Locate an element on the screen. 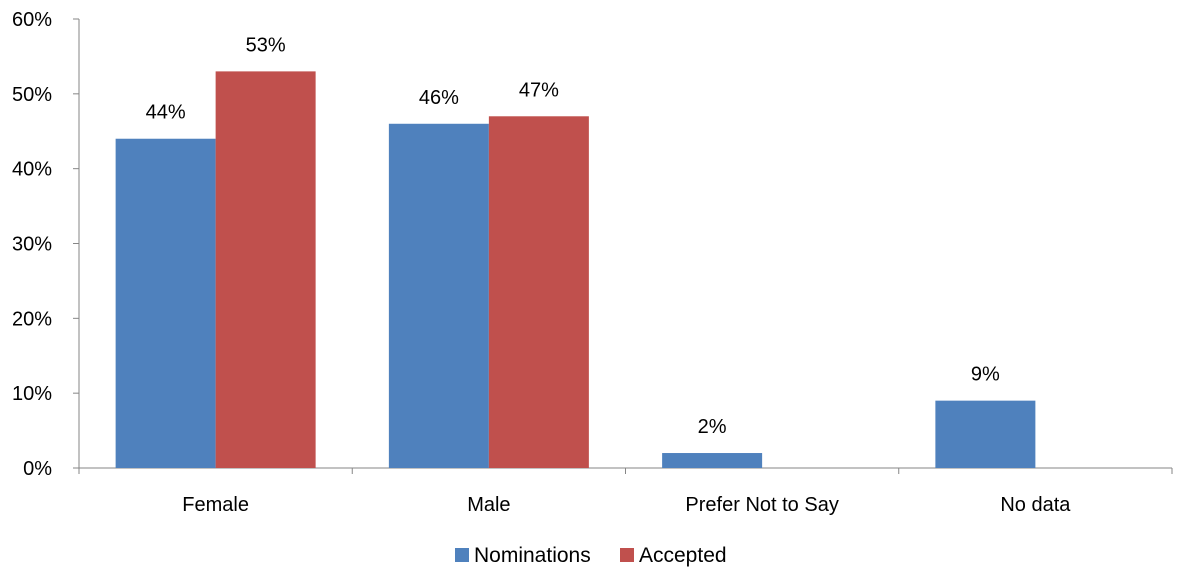 The image size is (1182, 578). data-label: 2% is located at coordinates (712, 427).